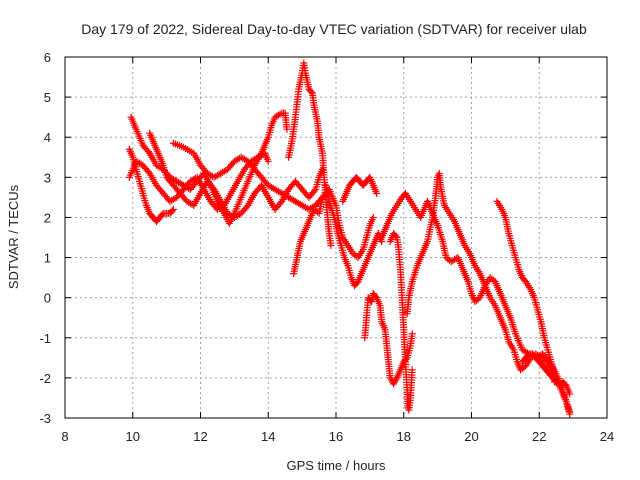  I want to click on y-tick-label: -1, so click(45, 338).